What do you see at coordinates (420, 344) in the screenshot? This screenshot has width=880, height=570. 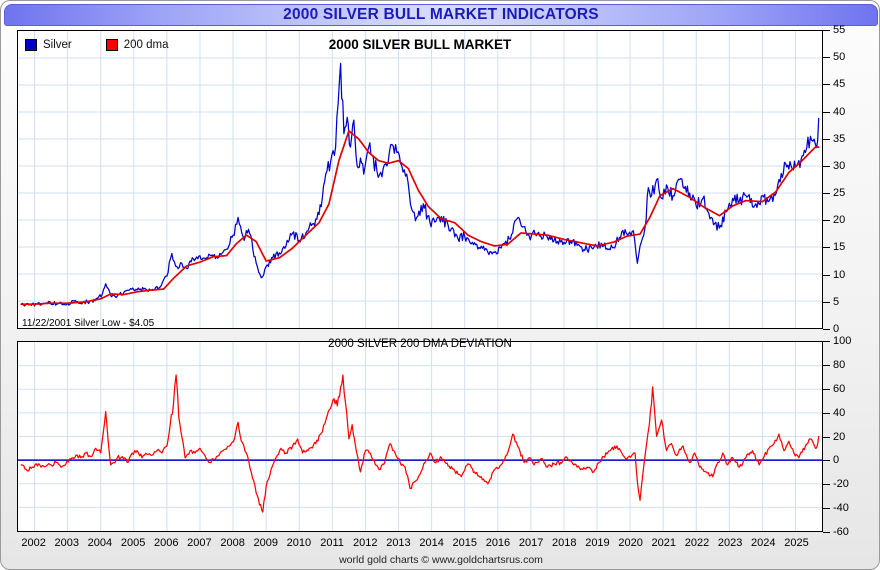 I see `deviation-chart-title: 2000 SILVER 200 DMA DEVIATION` at bounding box center [420, 344].